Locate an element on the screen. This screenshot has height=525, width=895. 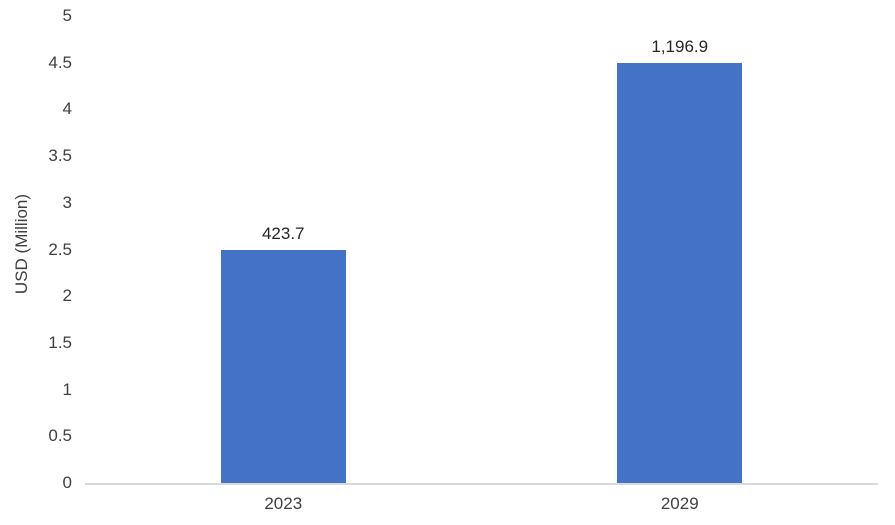
x-category-label-2023: 2023 is located at coordinates (283, 503).